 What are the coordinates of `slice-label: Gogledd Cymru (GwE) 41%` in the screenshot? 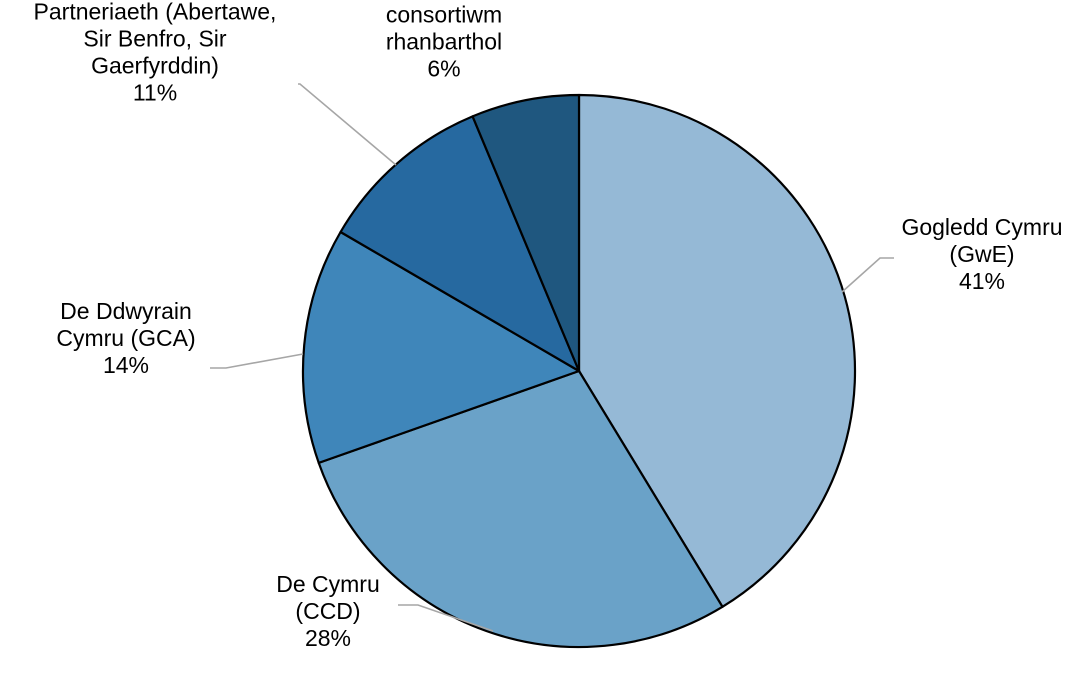 It's located at (981, 254).